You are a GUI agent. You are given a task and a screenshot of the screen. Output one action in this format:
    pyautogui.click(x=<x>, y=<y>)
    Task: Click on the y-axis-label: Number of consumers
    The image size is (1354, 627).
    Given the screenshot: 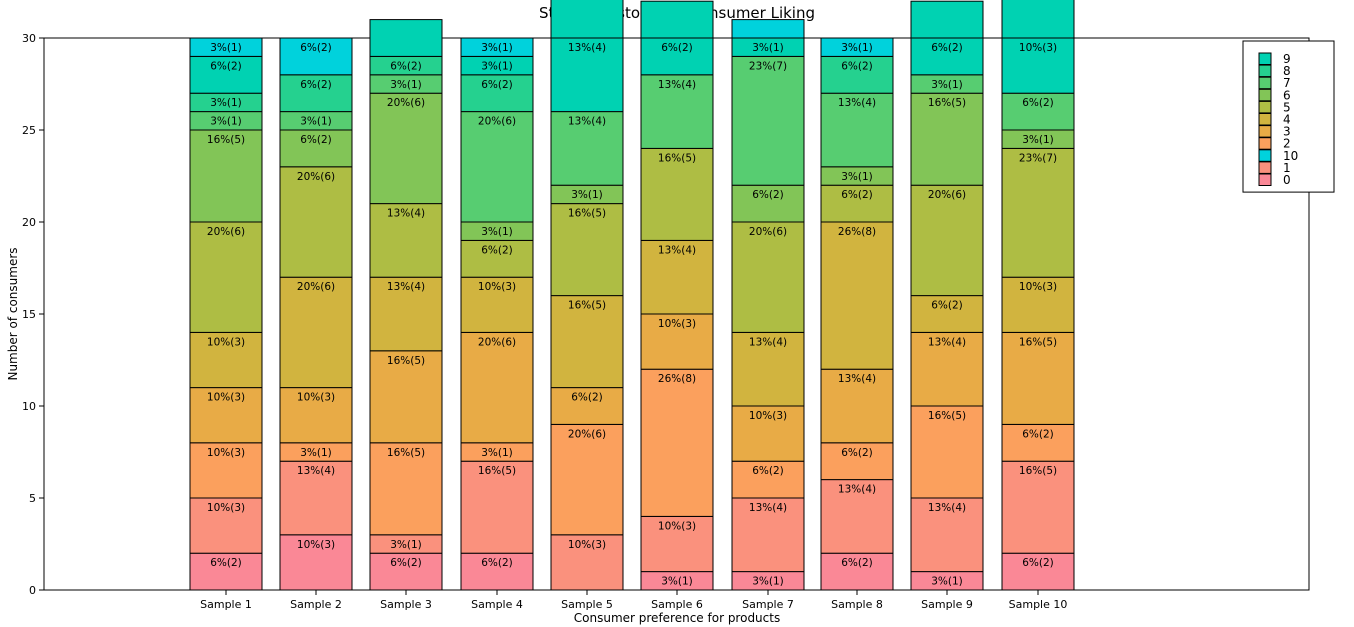 What is the action you would take?
    pyautogui.click(x=13, y=313)
    